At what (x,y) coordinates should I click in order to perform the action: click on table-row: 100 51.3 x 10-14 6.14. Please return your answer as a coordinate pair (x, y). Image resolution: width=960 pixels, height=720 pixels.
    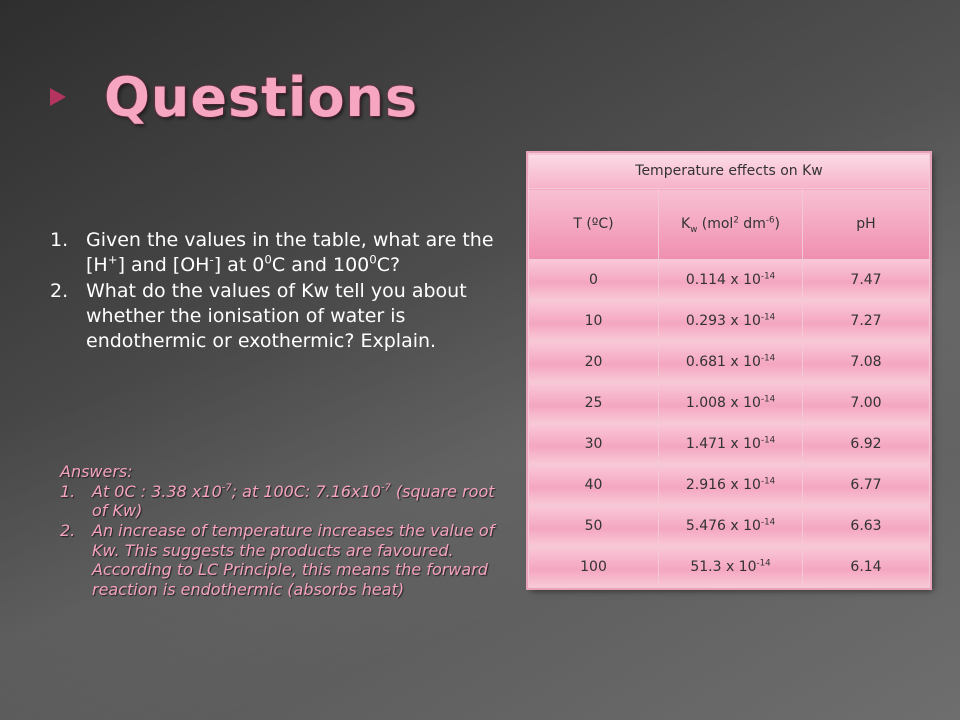
    Looking at the image, I should click on (729, 567).